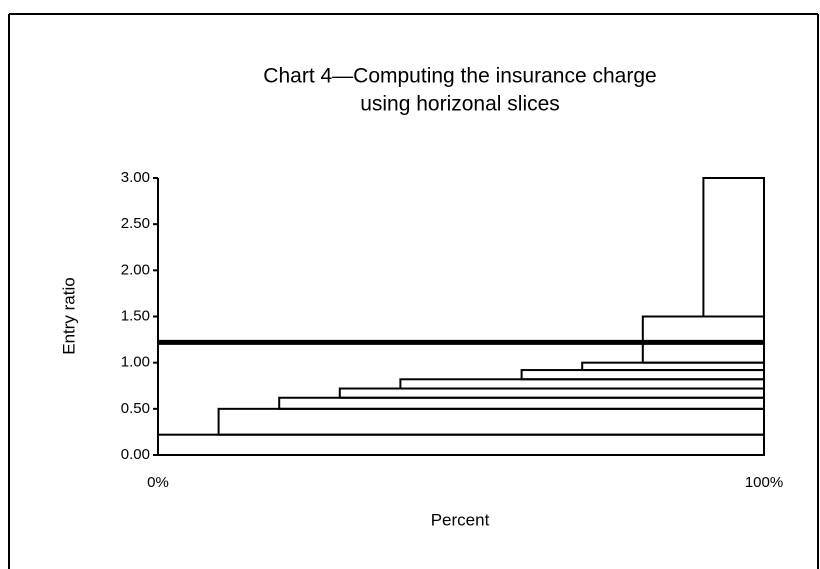 The width and height of the screenshot is (820, 569). I want to click on y-tick-label: 1.50, so click(135, 315).